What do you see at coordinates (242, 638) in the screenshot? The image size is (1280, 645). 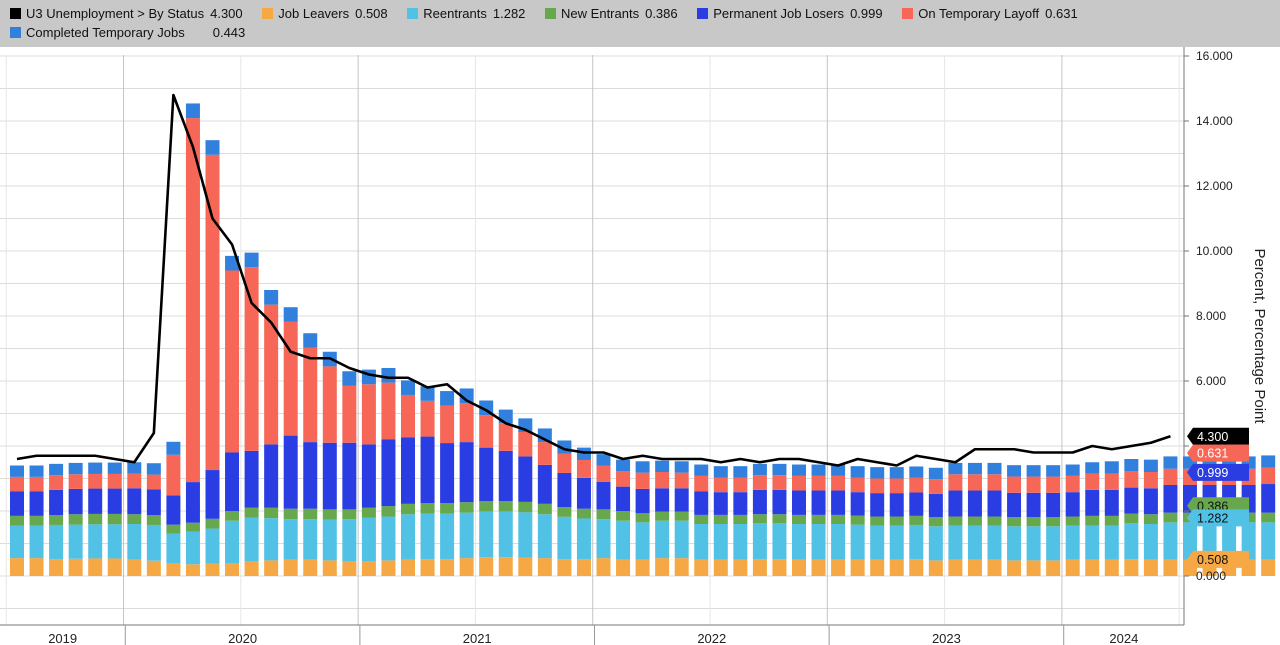 I see `x-year-label: 2020` at bounding box center [242, 638].